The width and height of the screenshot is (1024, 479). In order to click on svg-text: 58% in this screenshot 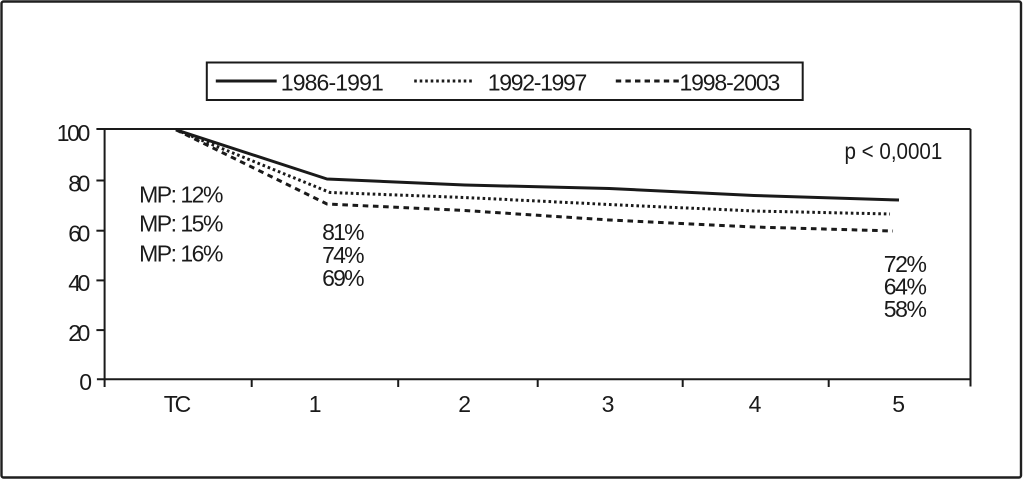, I will do `click(905, 309)`.